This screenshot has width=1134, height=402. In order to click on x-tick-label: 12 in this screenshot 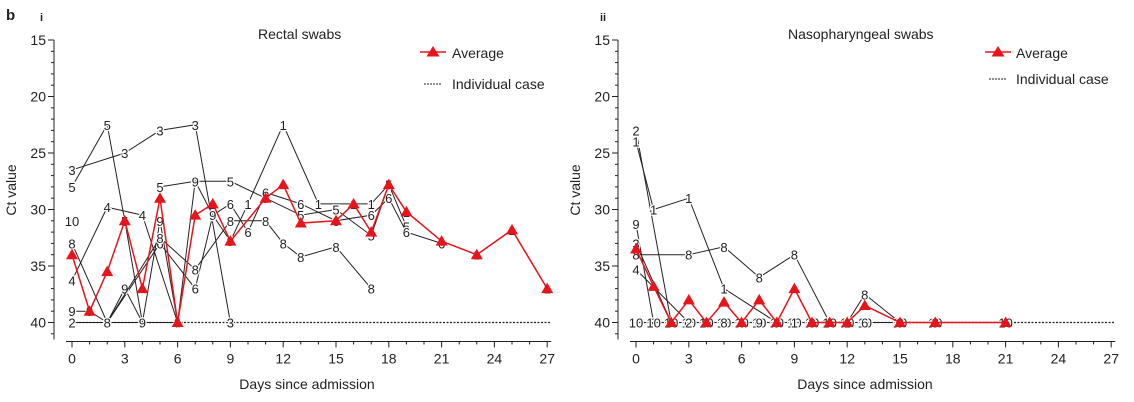, I will do `click(283, 358)`.